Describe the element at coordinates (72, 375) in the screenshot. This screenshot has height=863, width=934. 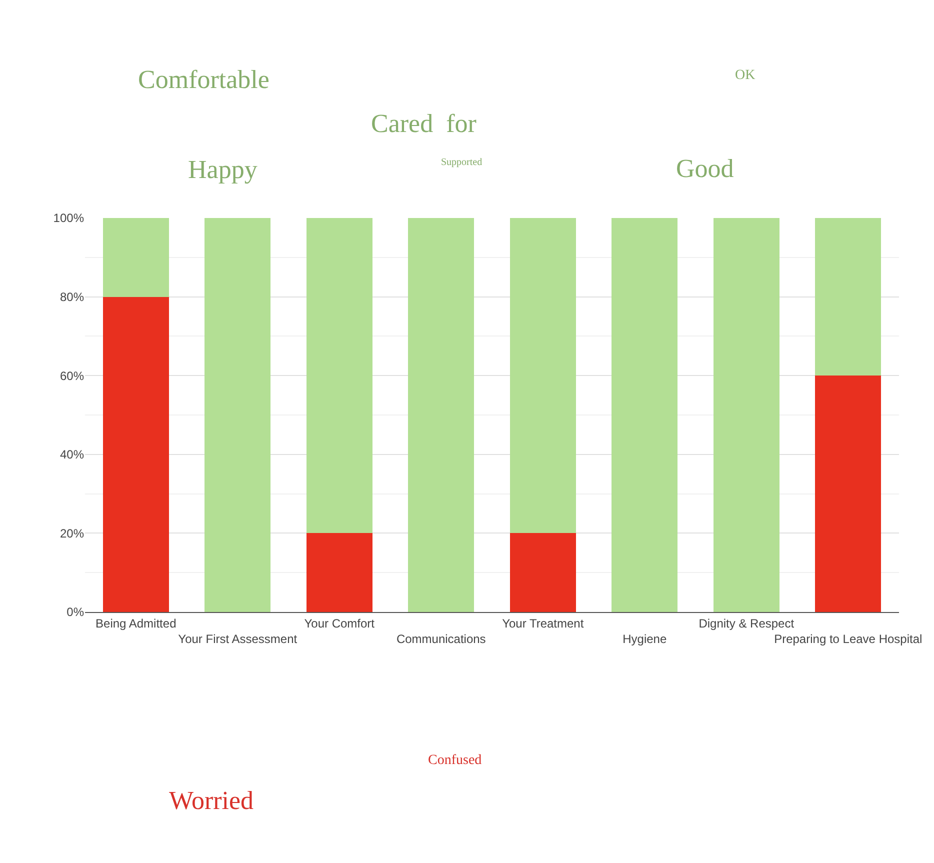
I see `y-tick-label: 60%` at that location.